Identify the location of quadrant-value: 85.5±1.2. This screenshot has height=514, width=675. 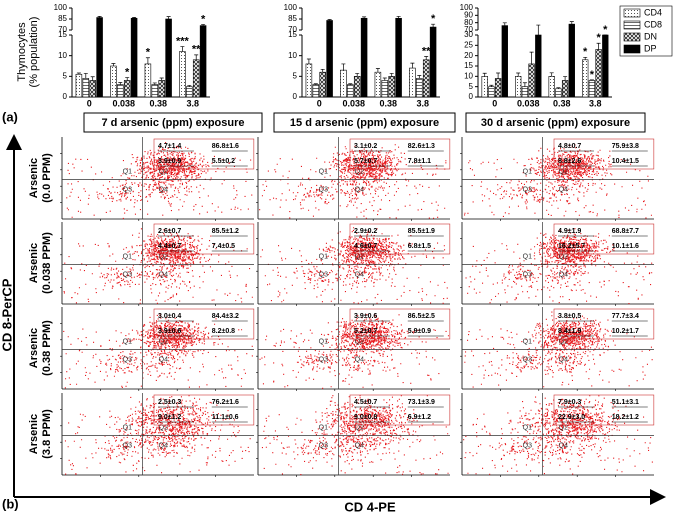
(225, 231).